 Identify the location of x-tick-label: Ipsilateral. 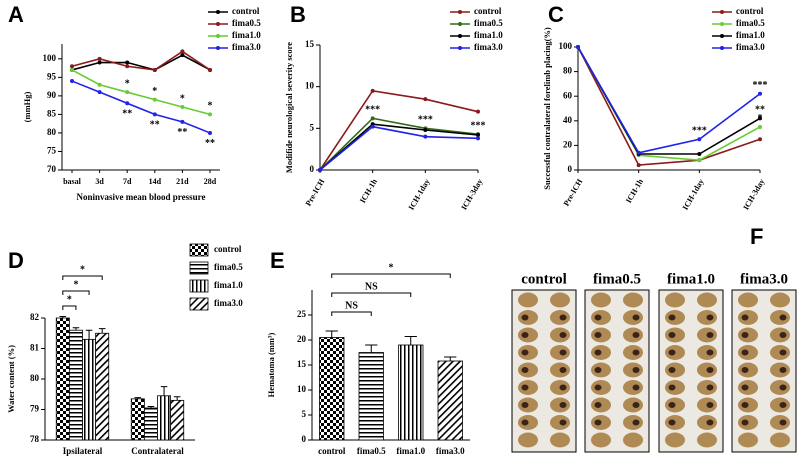
(83, 451).